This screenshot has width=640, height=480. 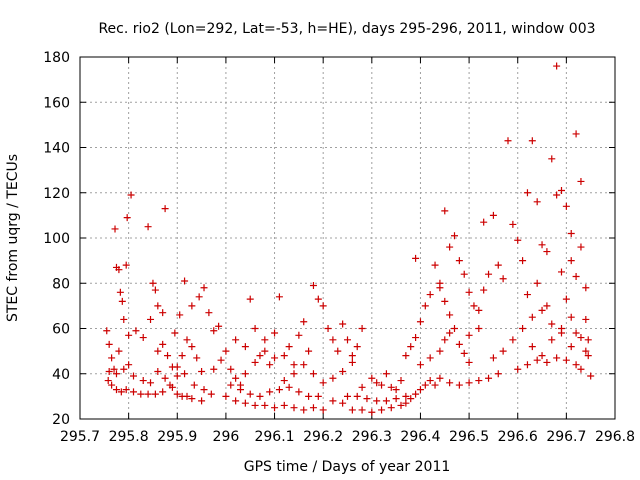 I want to click on x-tick-label: 296.8, so click(x=615, y=437).